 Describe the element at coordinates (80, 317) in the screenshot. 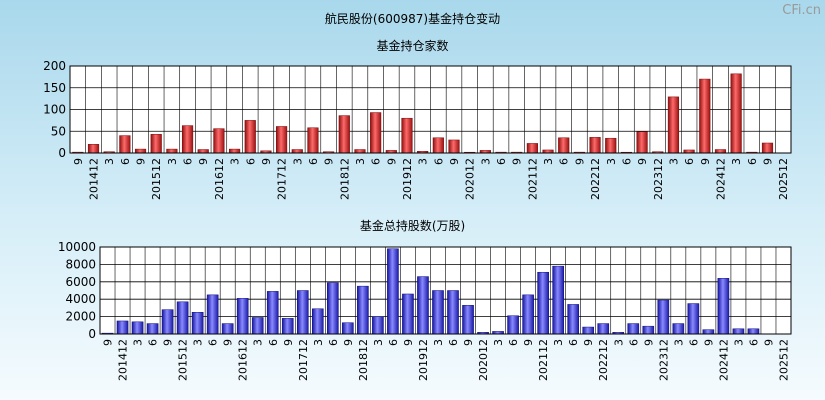

I see `y-tick-label: 2000` at that location.